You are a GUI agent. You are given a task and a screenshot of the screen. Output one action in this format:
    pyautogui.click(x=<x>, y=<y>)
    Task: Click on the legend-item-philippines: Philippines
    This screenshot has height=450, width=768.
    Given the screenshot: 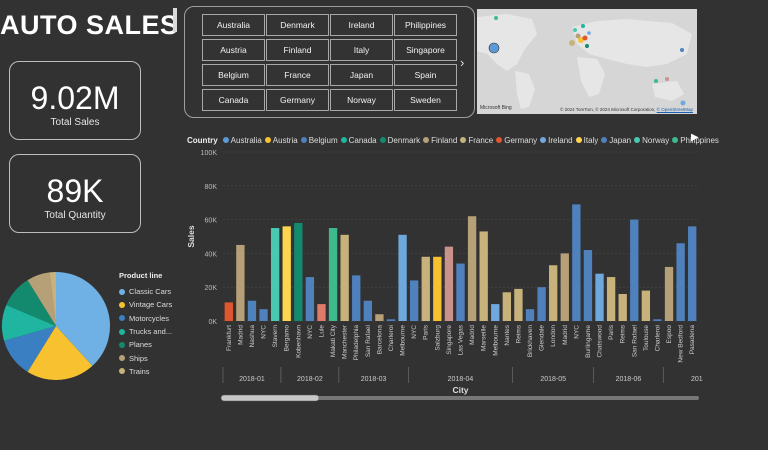 What is the action you would take?
    pyautogui.click(x=695, y=140)
    